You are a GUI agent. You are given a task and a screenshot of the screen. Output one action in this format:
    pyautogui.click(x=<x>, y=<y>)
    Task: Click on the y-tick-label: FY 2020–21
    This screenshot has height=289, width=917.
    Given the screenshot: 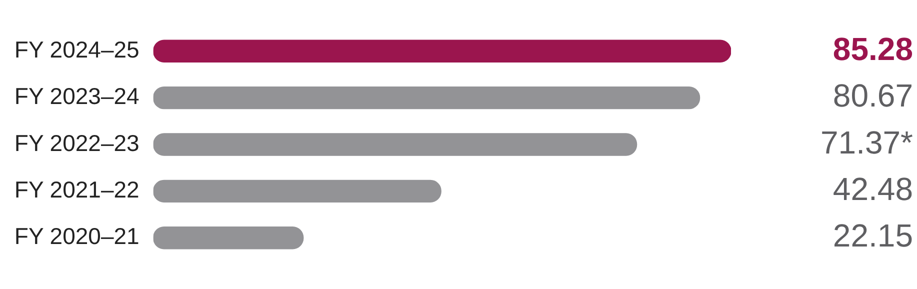 What is the action you would take?
    pyautogui.click(x=77, y=236)
    